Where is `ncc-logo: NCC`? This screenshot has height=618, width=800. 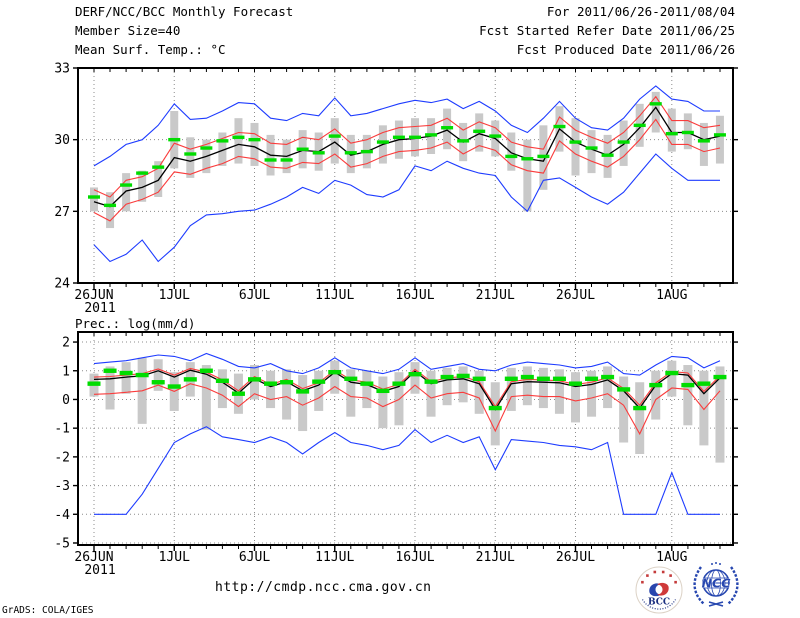 ncc-logo: NCC is located at coordinates (716, 586).